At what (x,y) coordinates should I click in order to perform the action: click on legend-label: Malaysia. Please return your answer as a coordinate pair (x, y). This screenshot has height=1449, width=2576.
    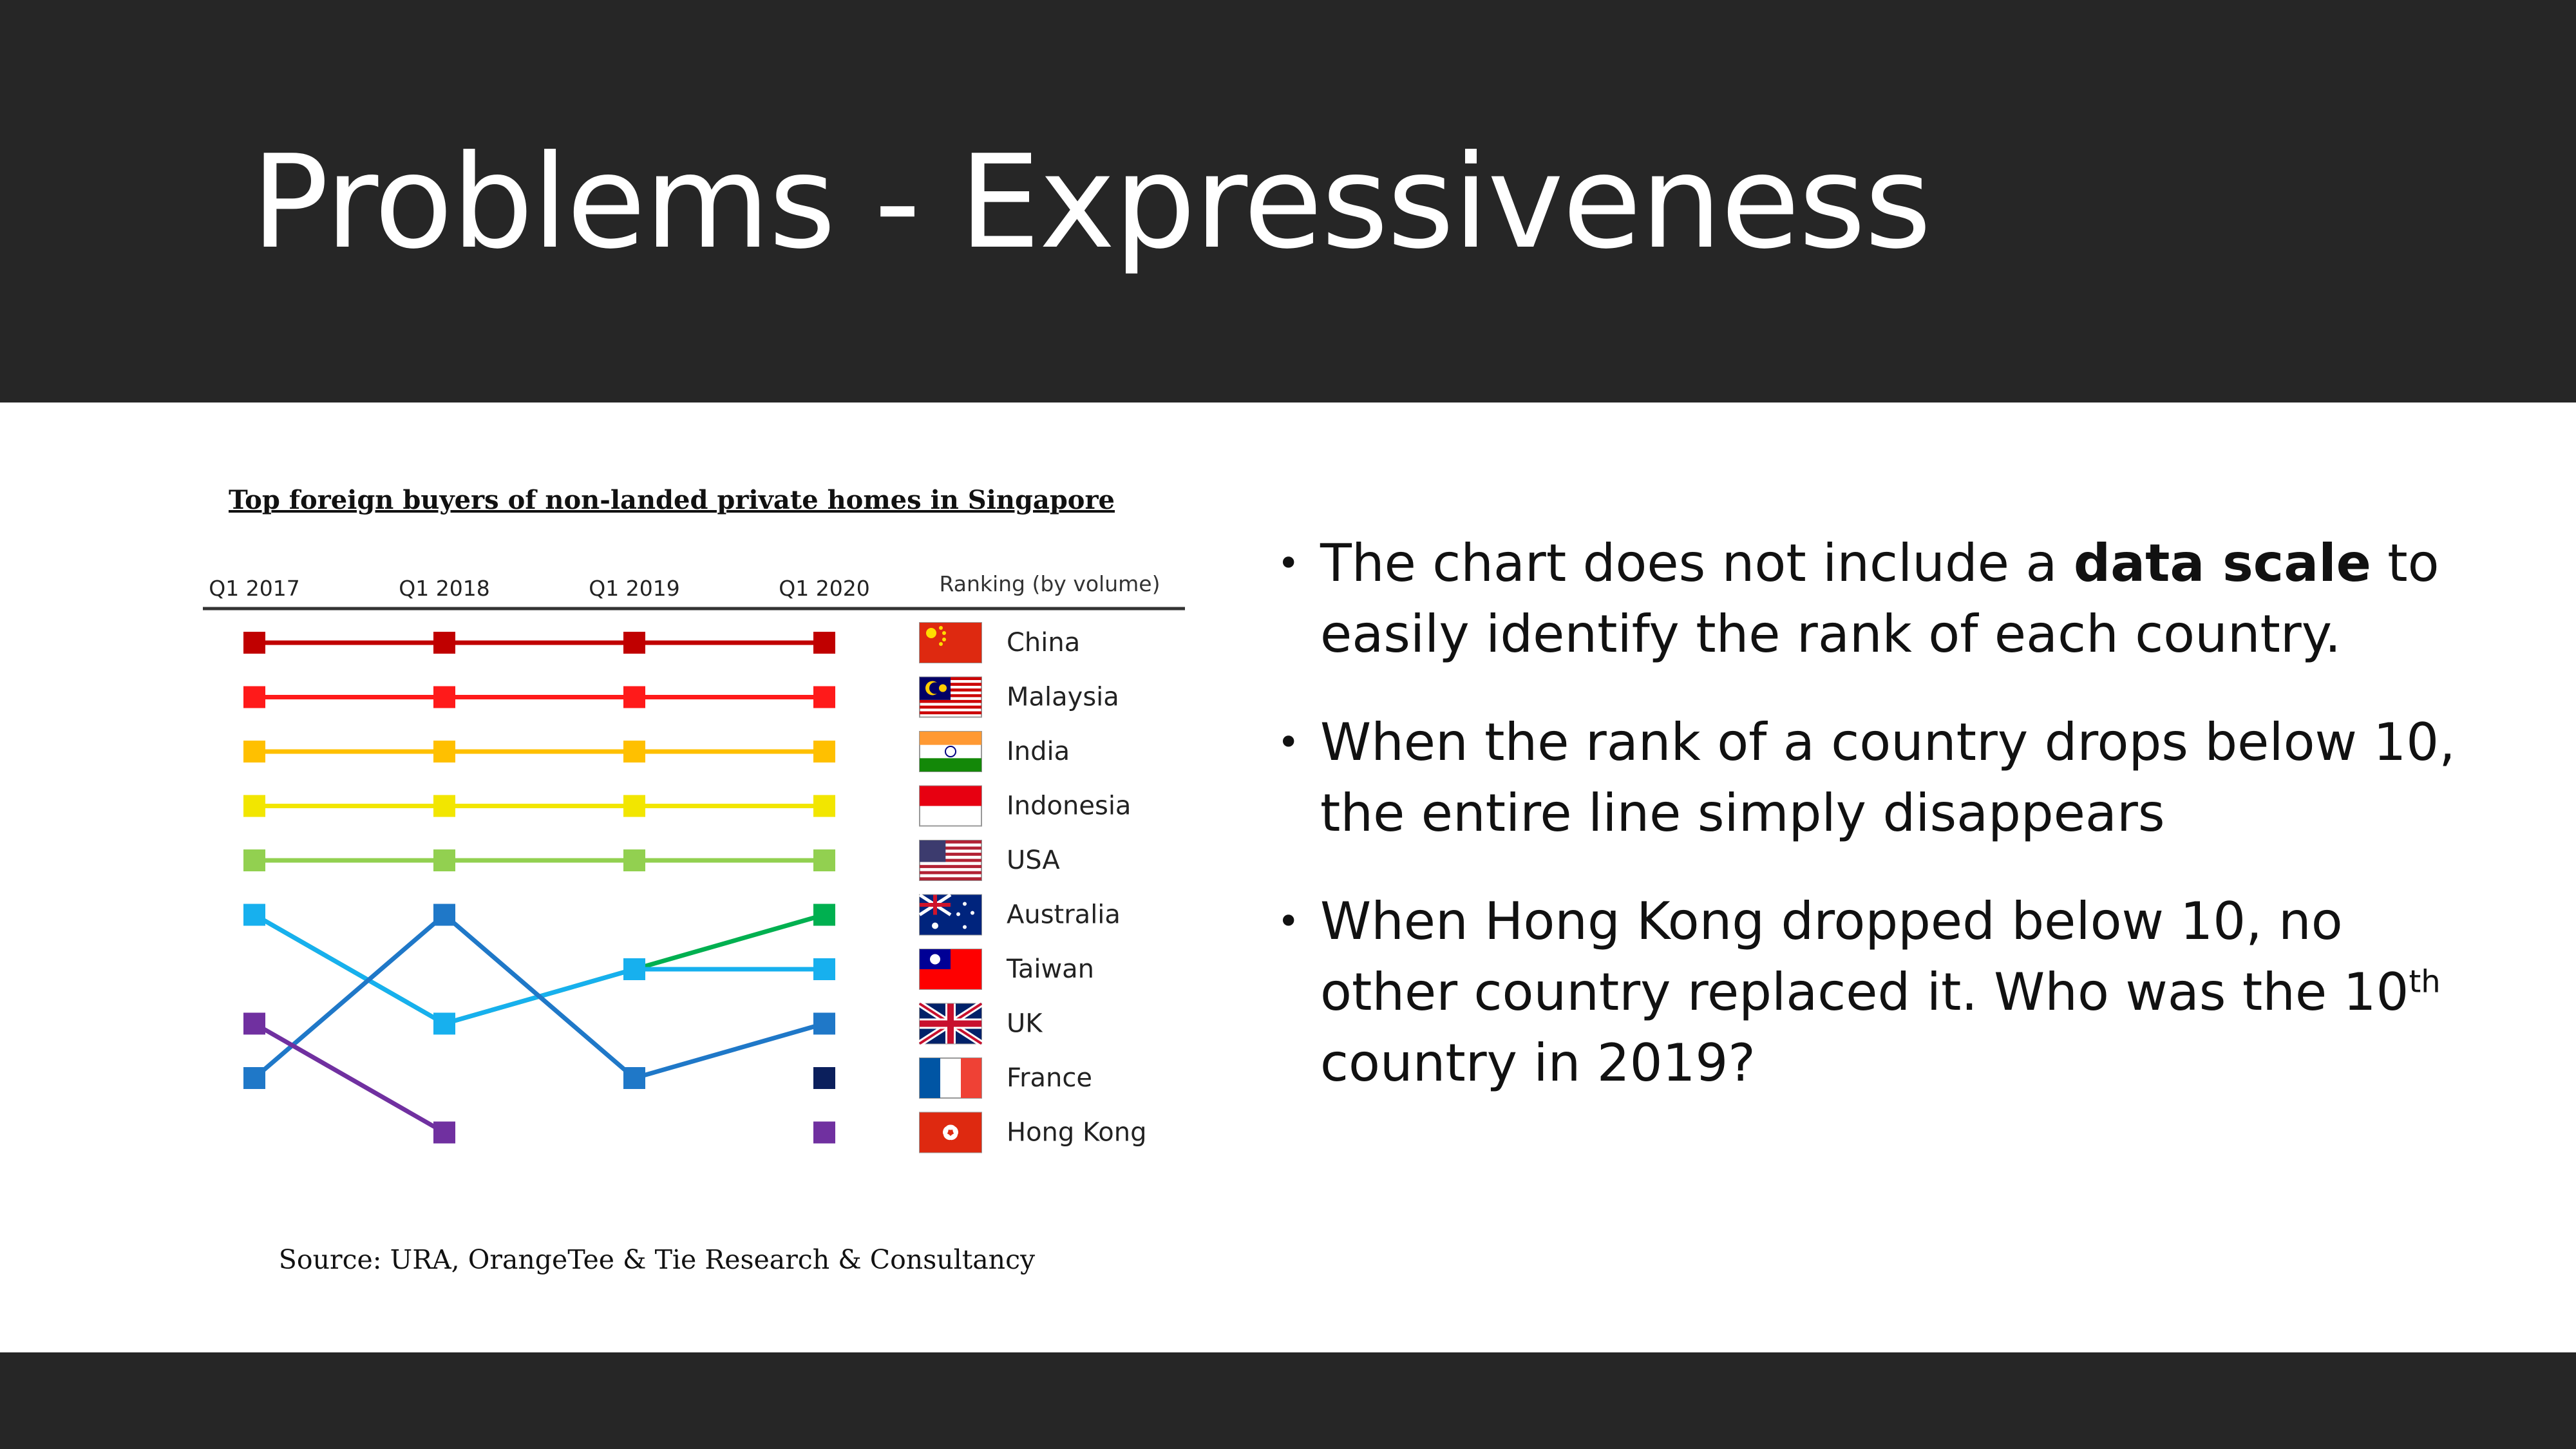
    Looking at the image, I should click on (1063, 697).